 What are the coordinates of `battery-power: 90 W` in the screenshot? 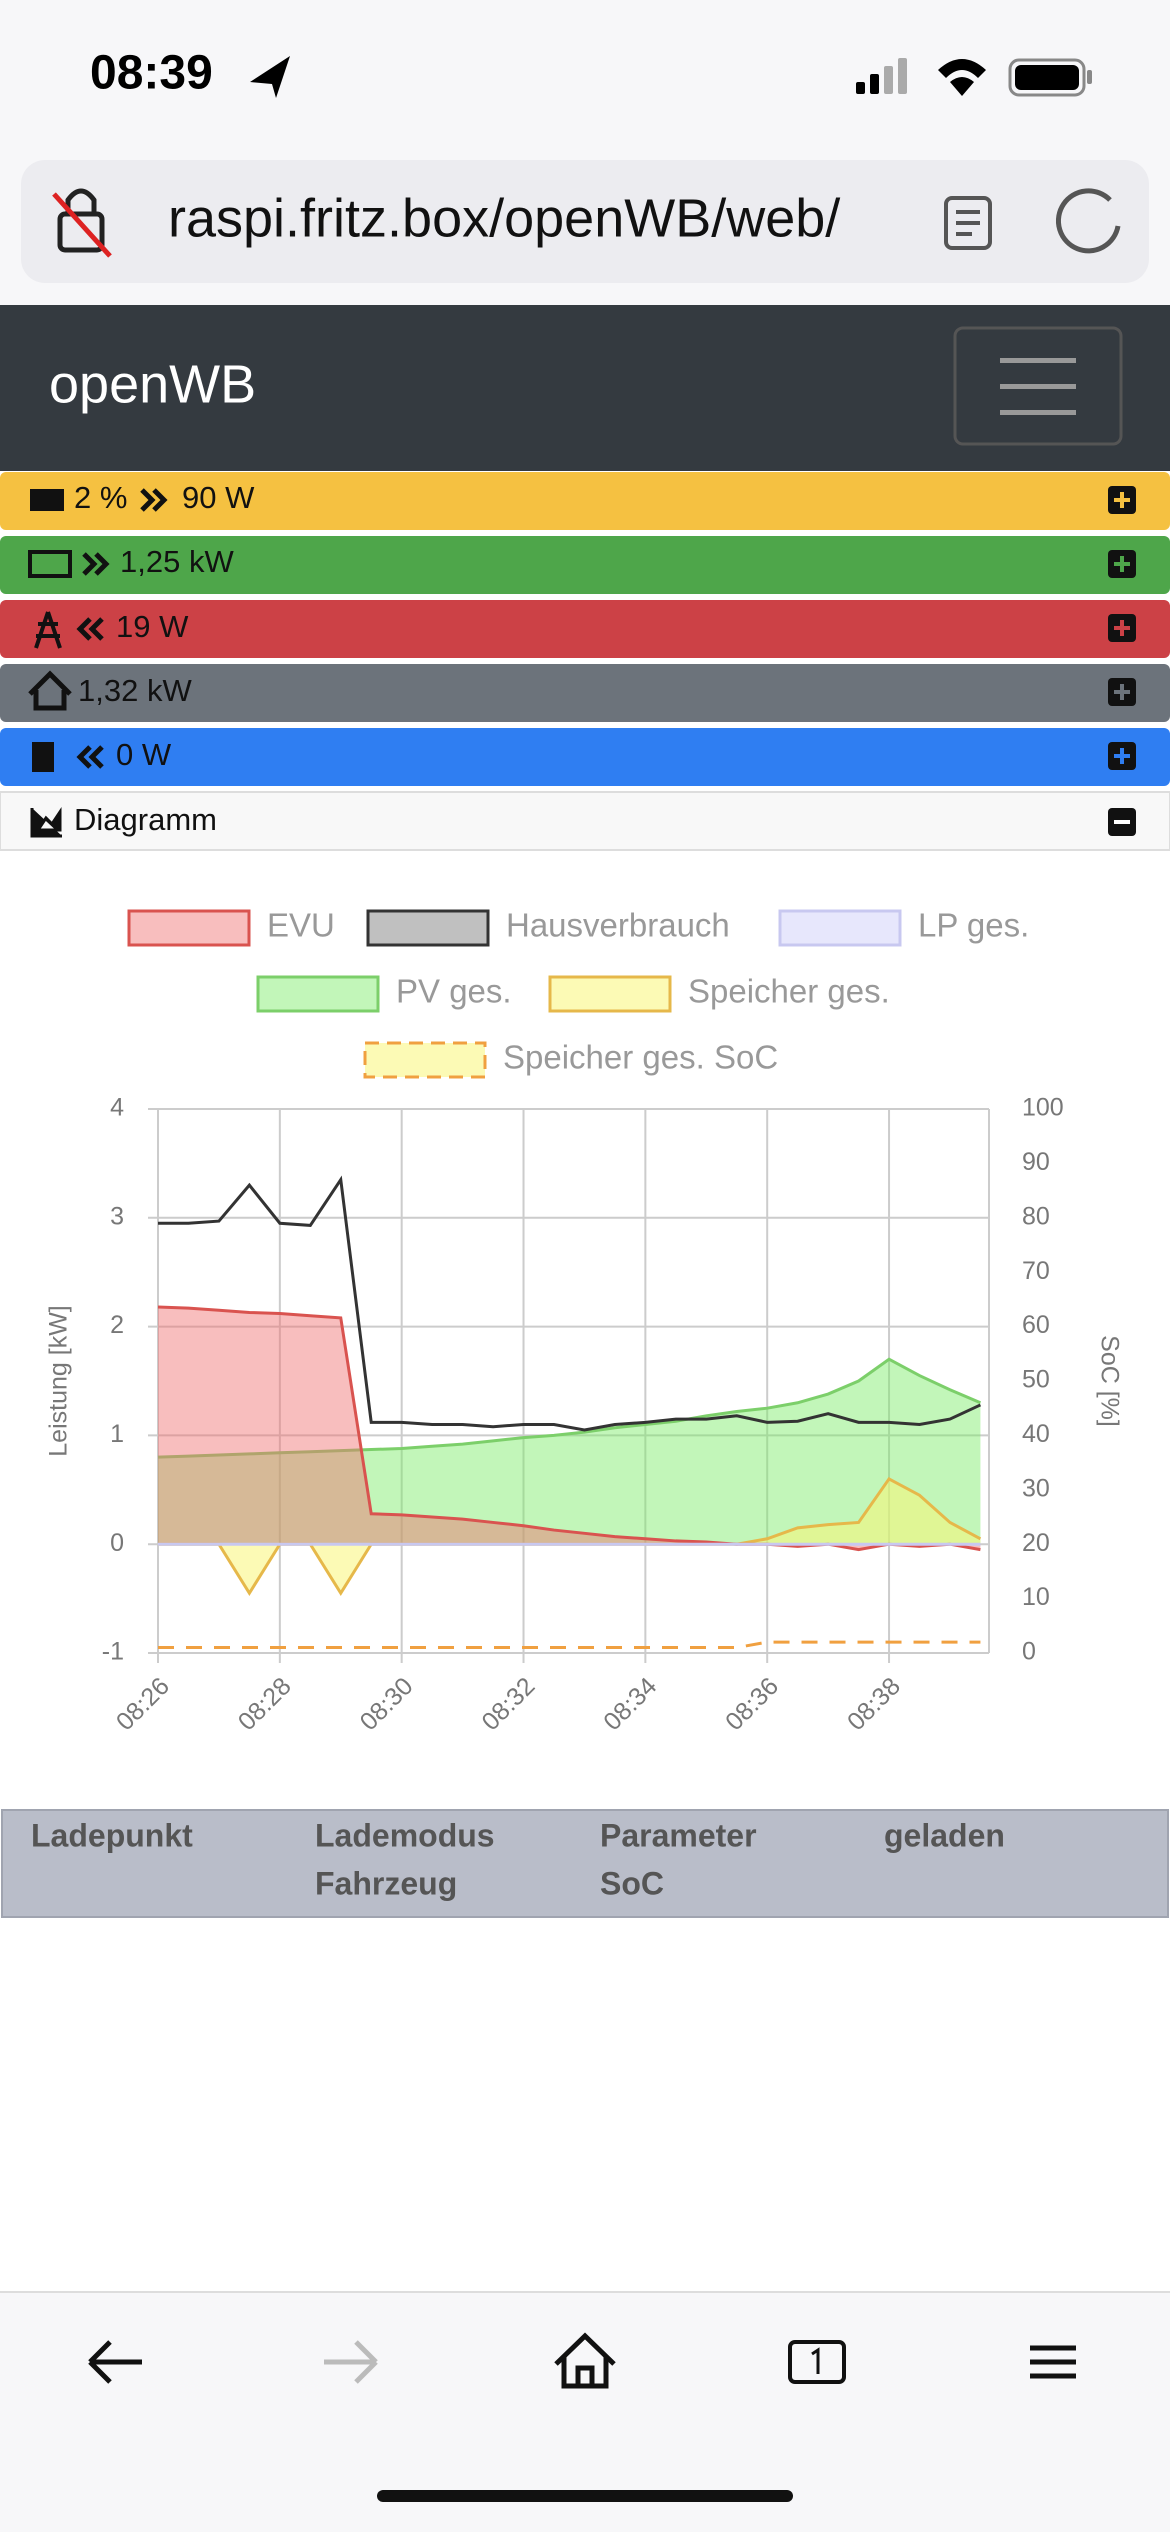 It's located at (218, 497).